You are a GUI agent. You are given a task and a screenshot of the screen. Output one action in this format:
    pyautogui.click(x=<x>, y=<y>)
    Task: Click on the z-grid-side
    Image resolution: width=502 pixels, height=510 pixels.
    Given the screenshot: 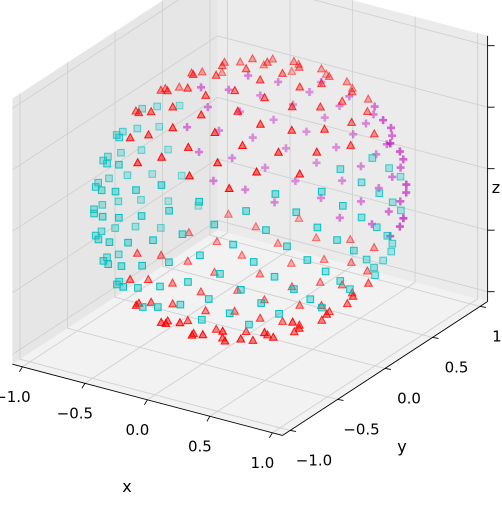 What is the action you would take?
    pyautogui.click(x=115, y=103)
    